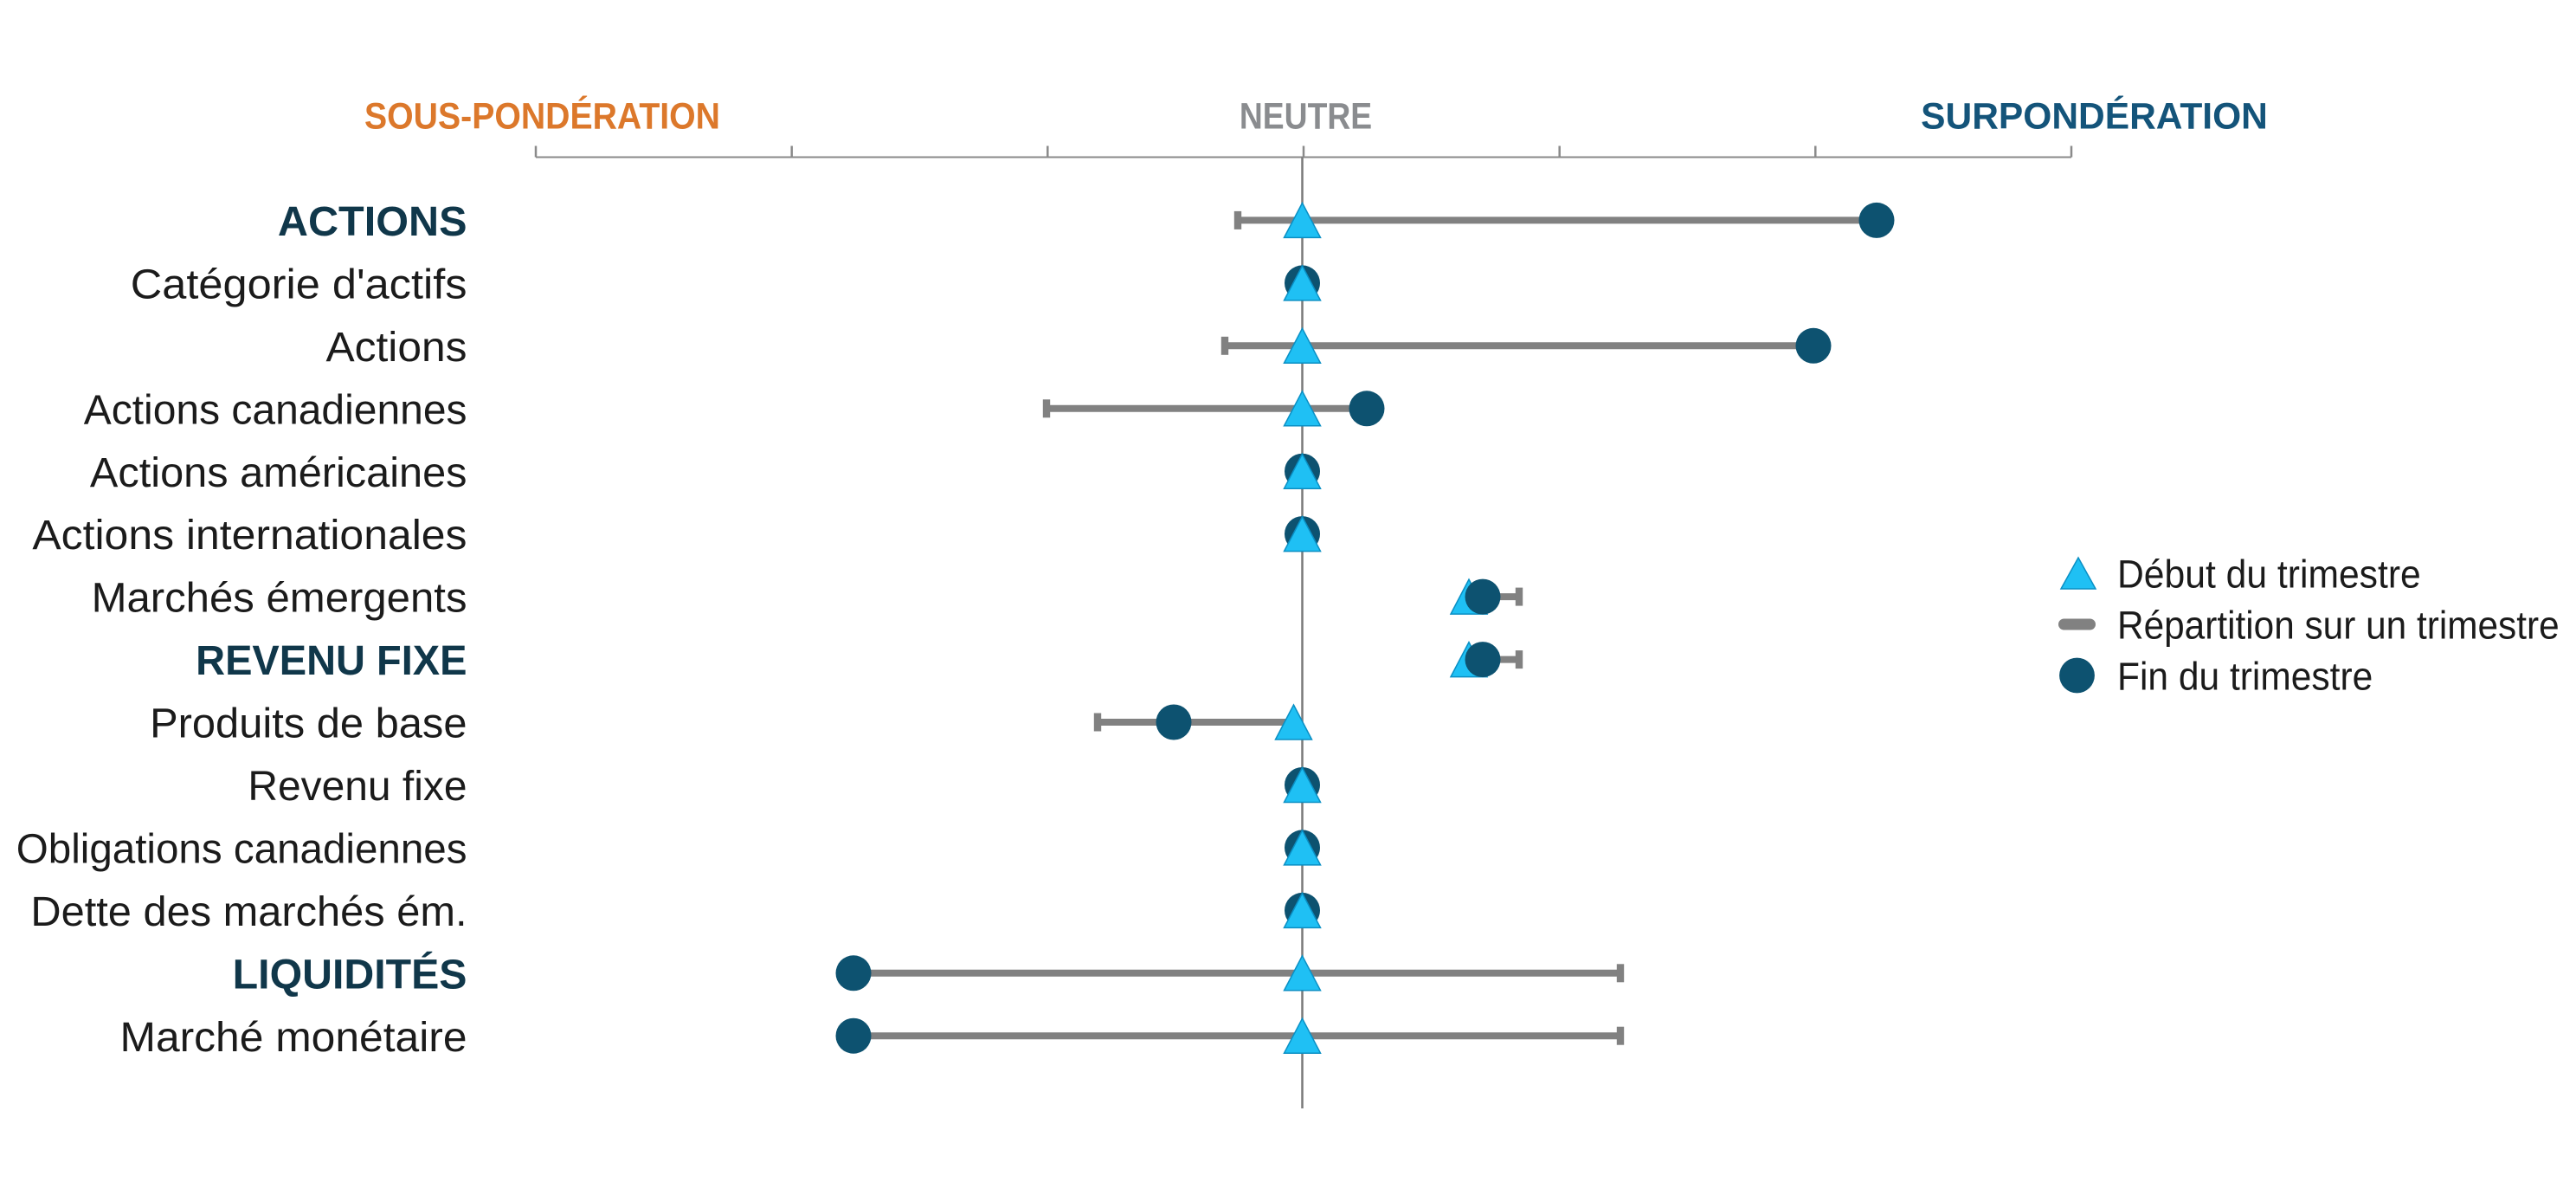 The height and width of the screenshot is (1182, 2576). I want to click on svg-text: Actions, so click(396, 347).